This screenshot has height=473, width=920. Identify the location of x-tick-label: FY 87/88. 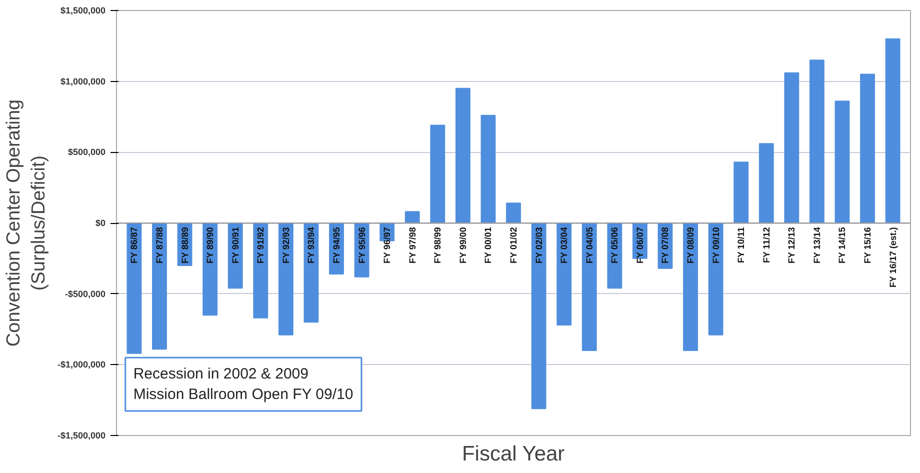
(159, 245).